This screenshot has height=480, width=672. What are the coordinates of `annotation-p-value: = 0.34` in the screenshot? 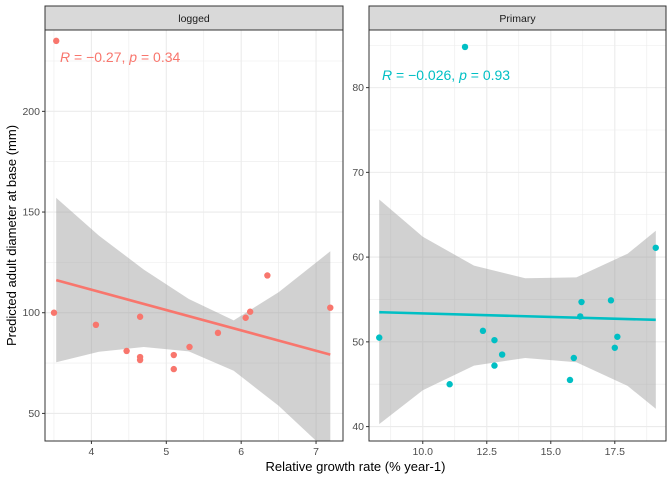 It's located at (158, 57).